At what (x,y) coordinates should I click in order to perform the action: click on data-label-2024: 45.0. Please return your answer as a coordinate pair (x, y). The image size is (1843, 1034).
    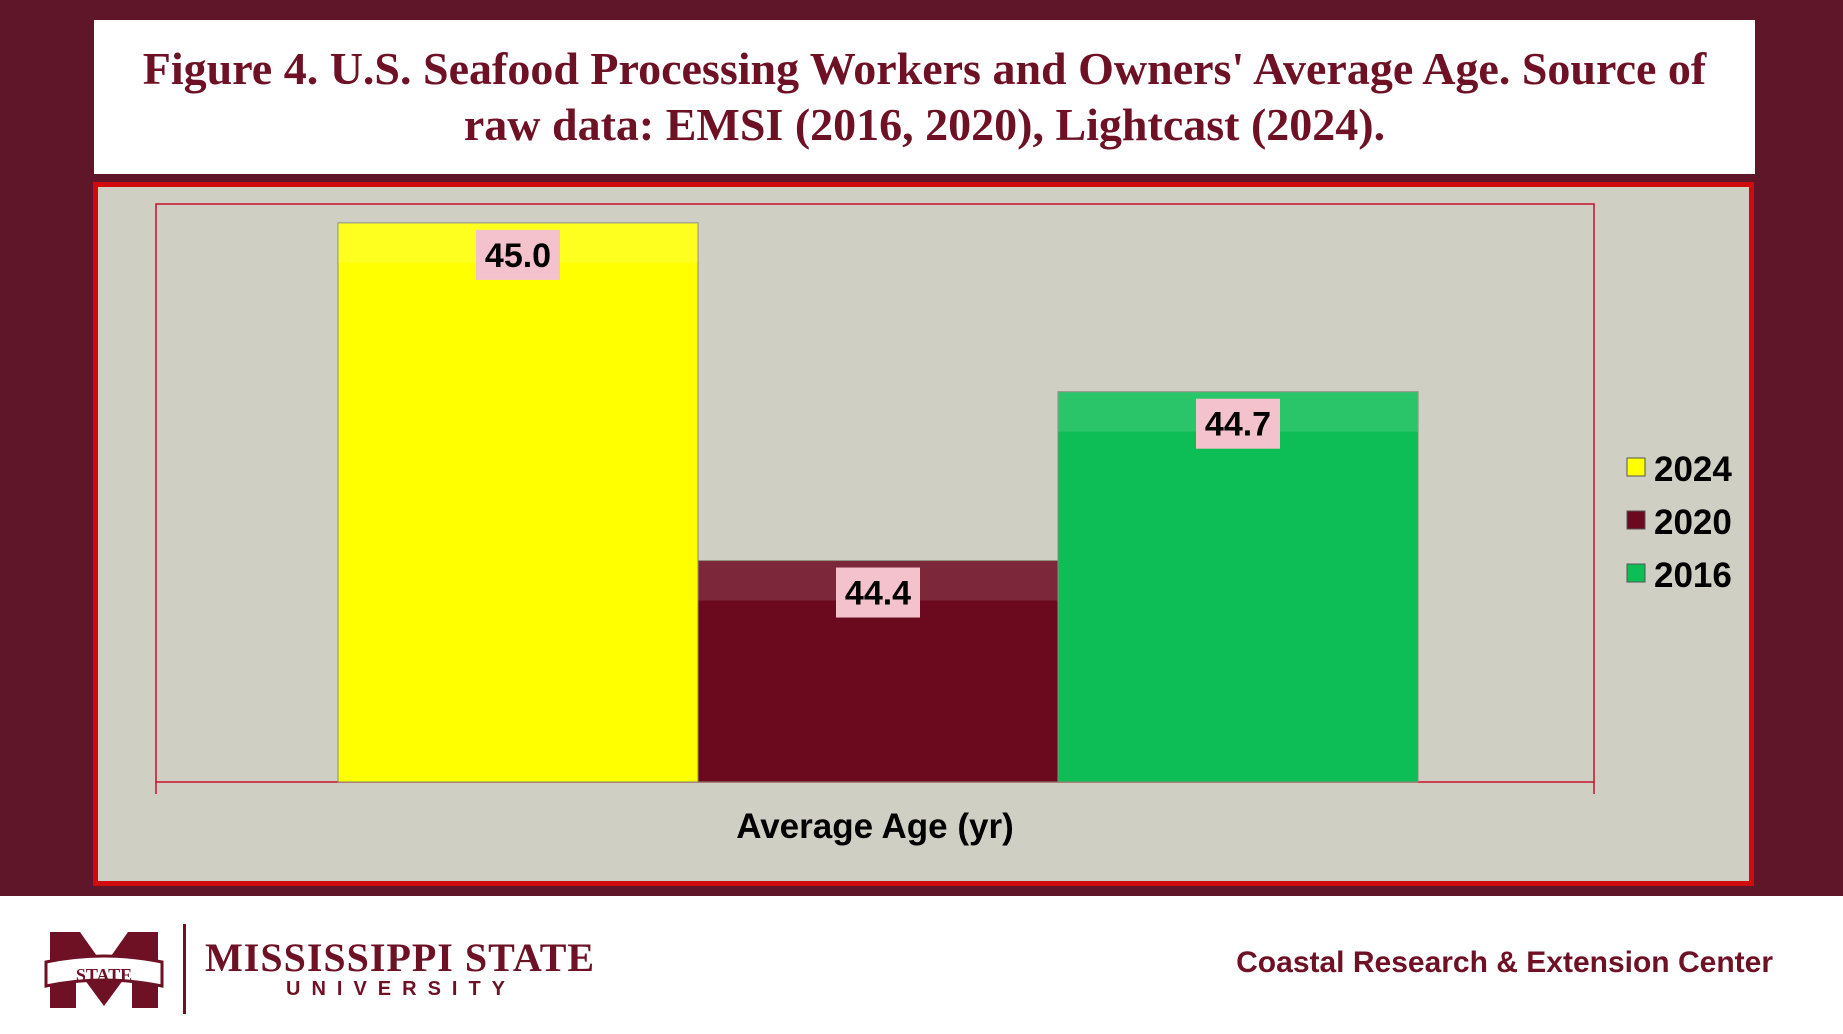
    Looking at the image, I should click on (518, 256).